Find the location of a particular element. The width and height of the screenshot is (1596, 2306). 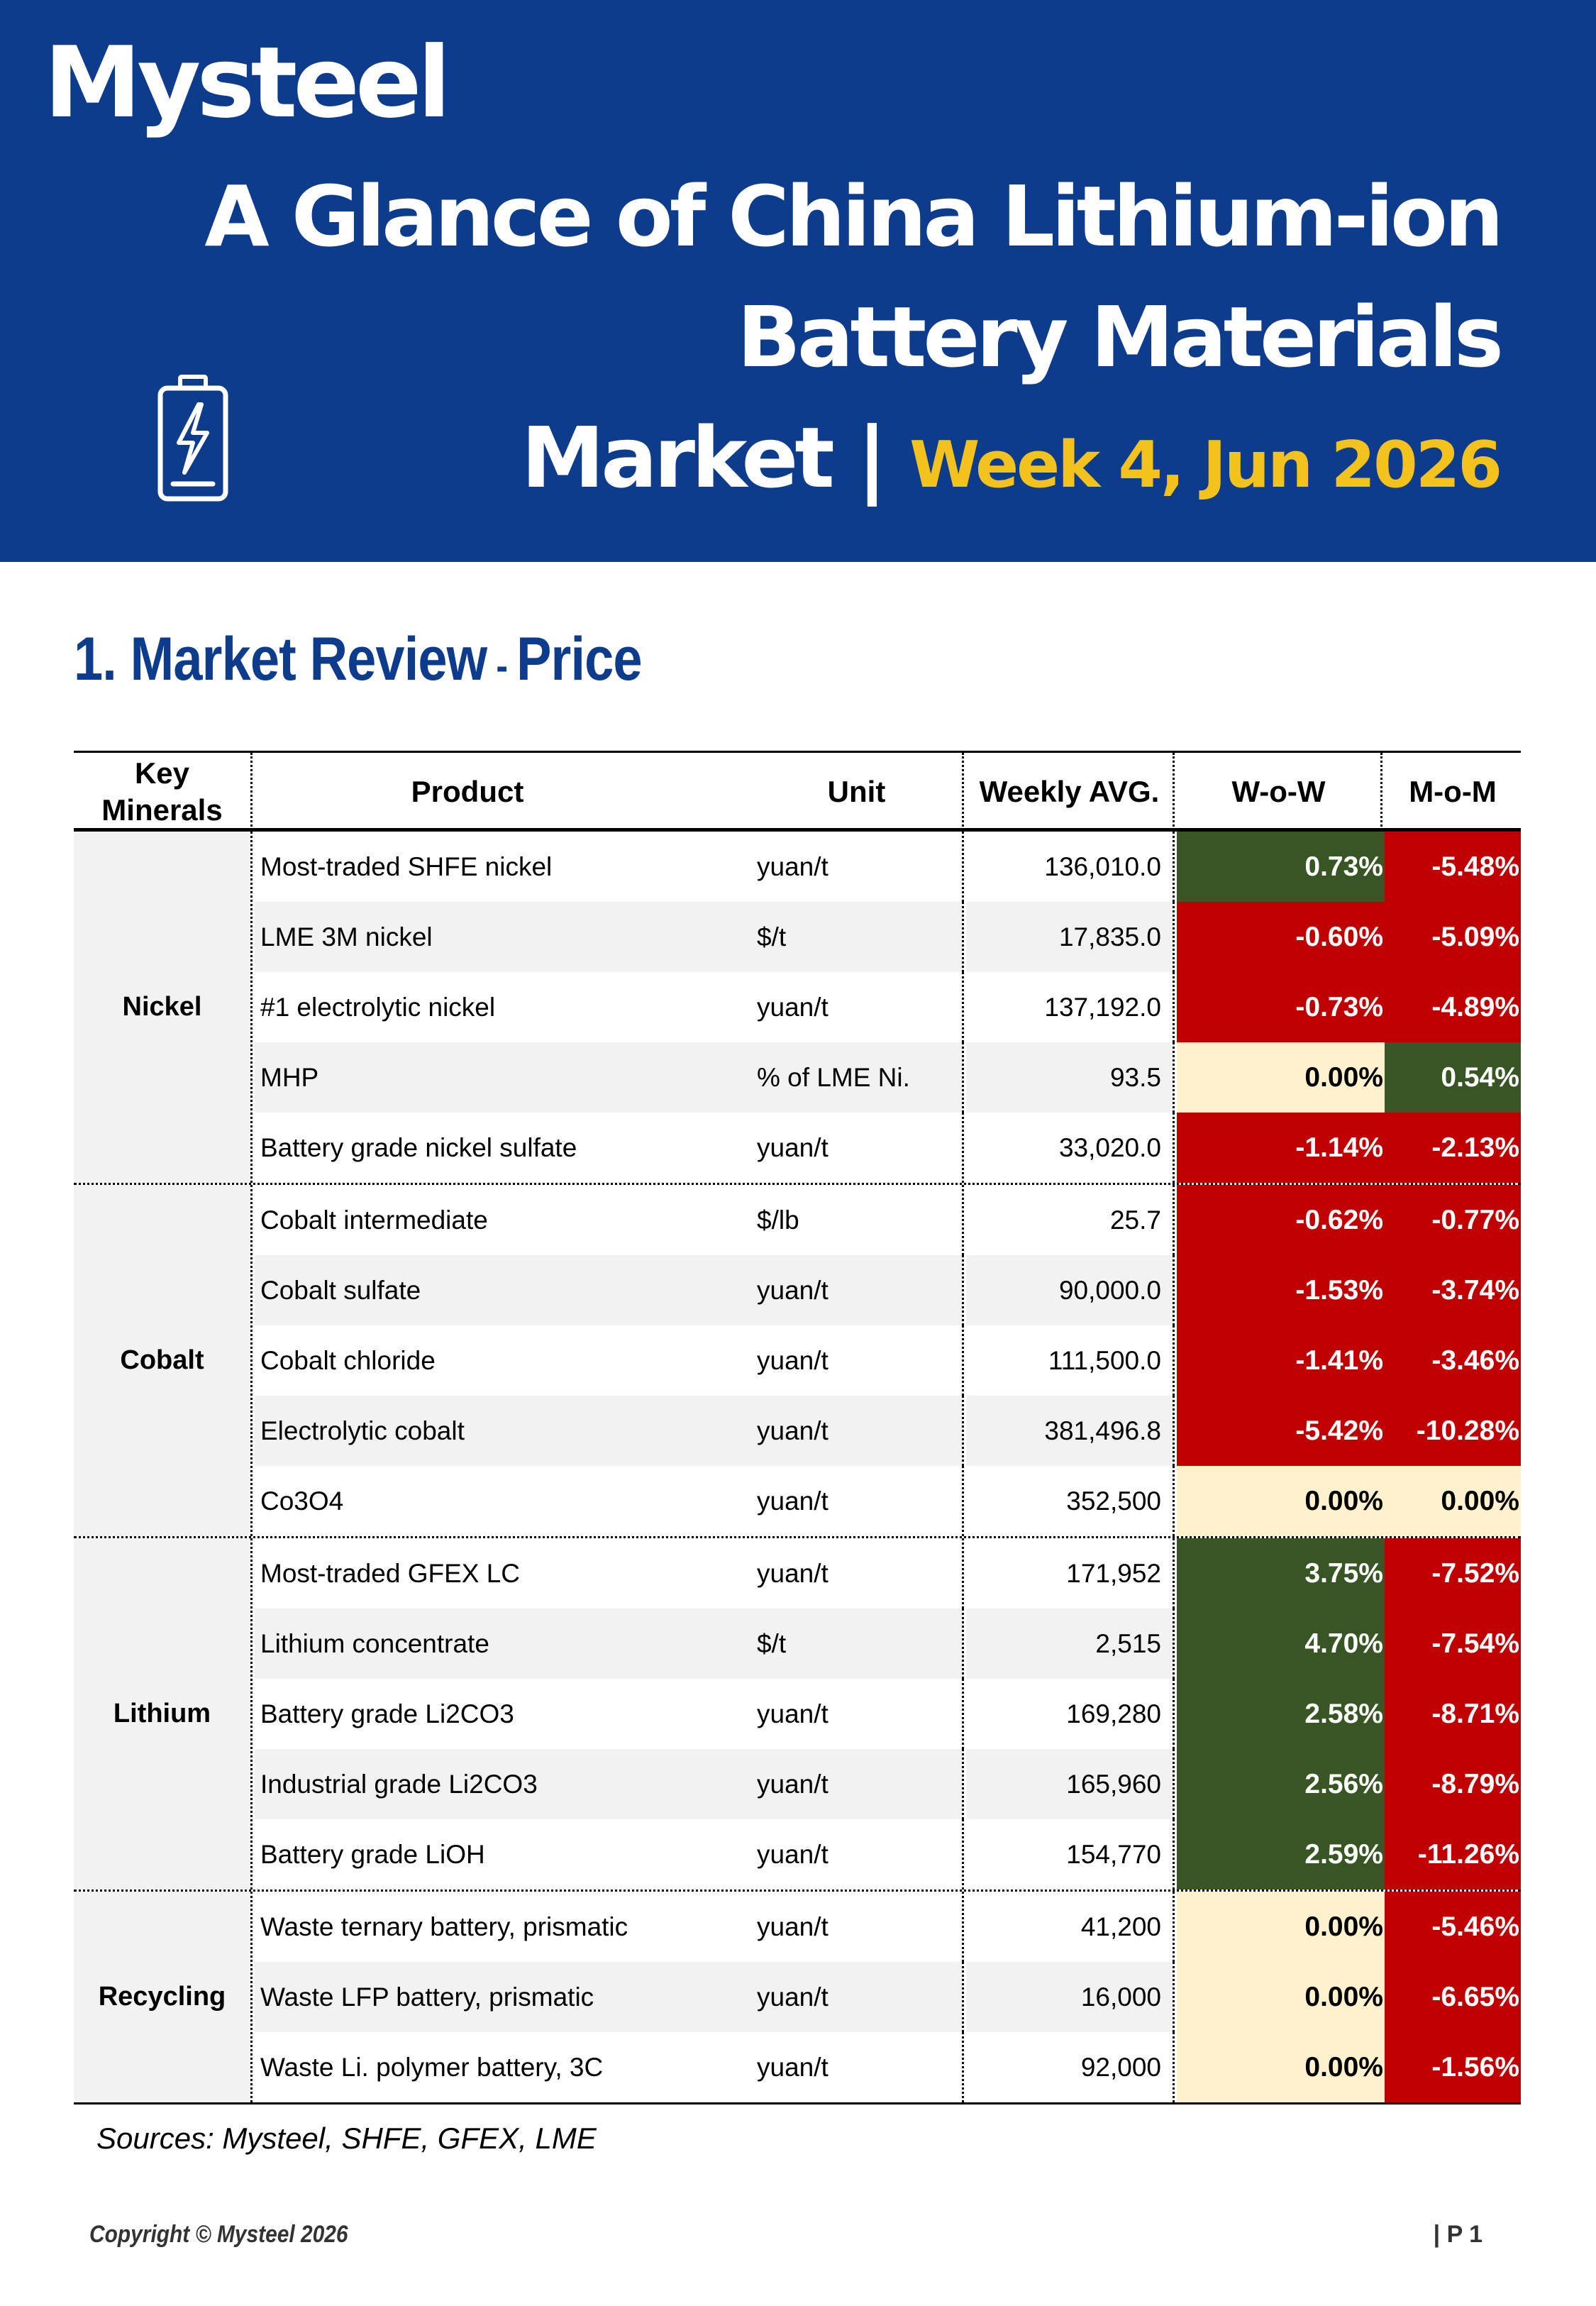

mom-cell: -7.52% is located at coordinates (1453, 1573).